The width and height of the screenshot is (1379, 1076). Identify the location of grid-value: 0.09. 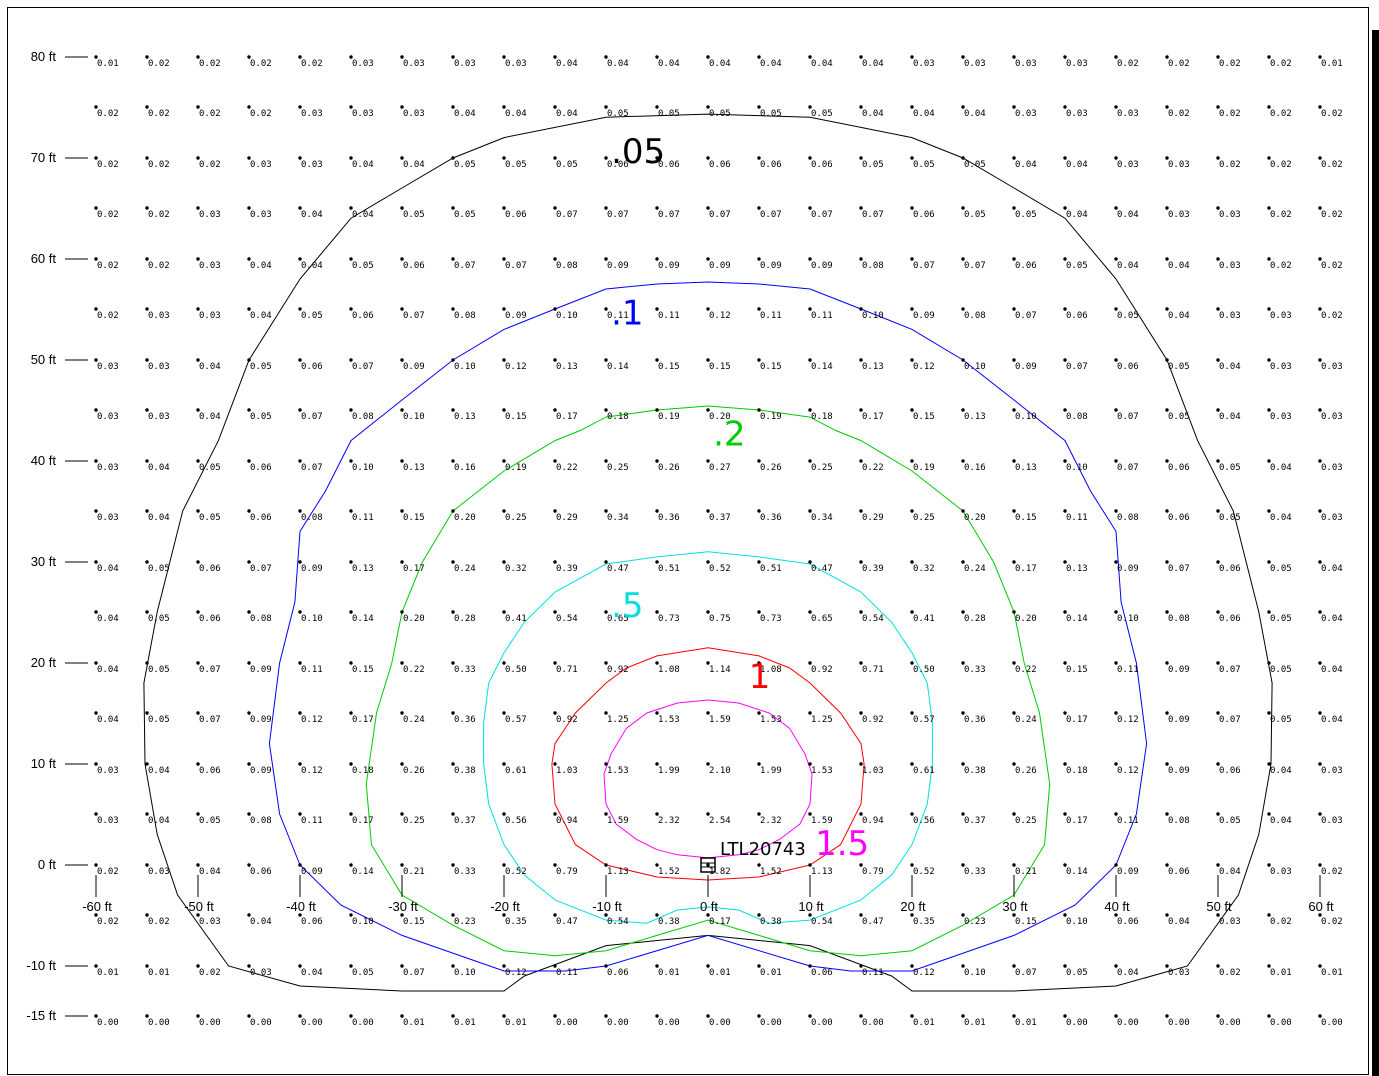
(414, 367).